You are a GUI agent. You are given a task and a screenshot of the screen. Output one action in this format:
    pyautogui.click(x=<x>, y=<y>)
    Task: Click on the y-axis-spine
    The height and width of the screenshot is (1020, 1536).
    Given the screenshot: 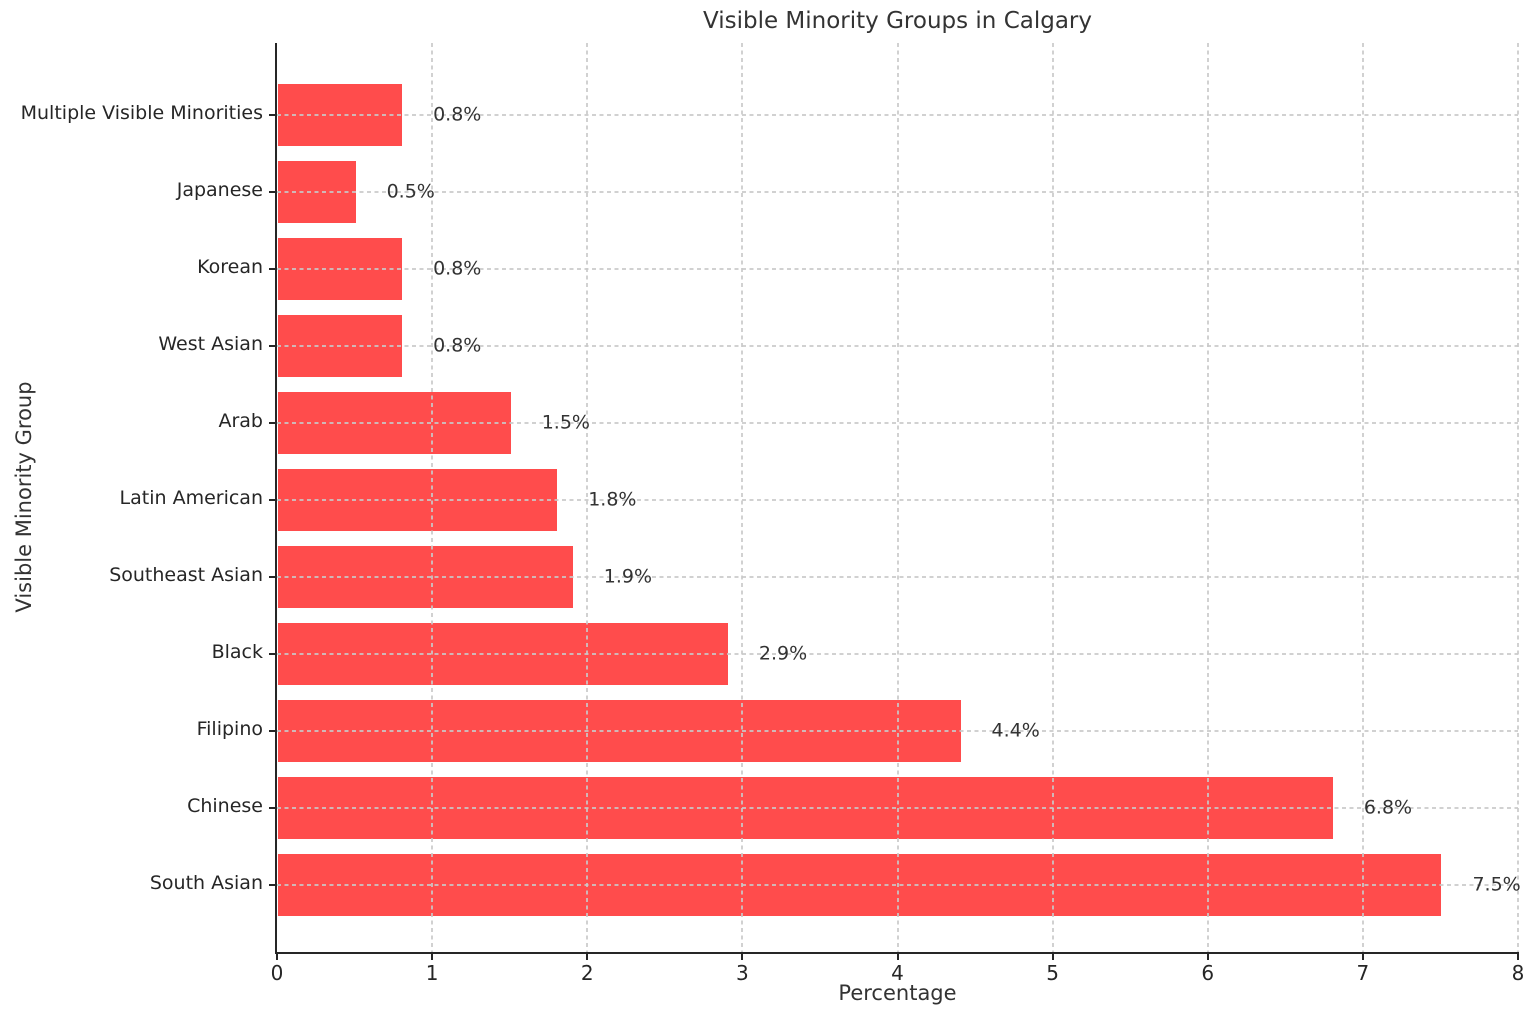 What is the action you would take?
    pyautogui.click(x=276, y=498)
    